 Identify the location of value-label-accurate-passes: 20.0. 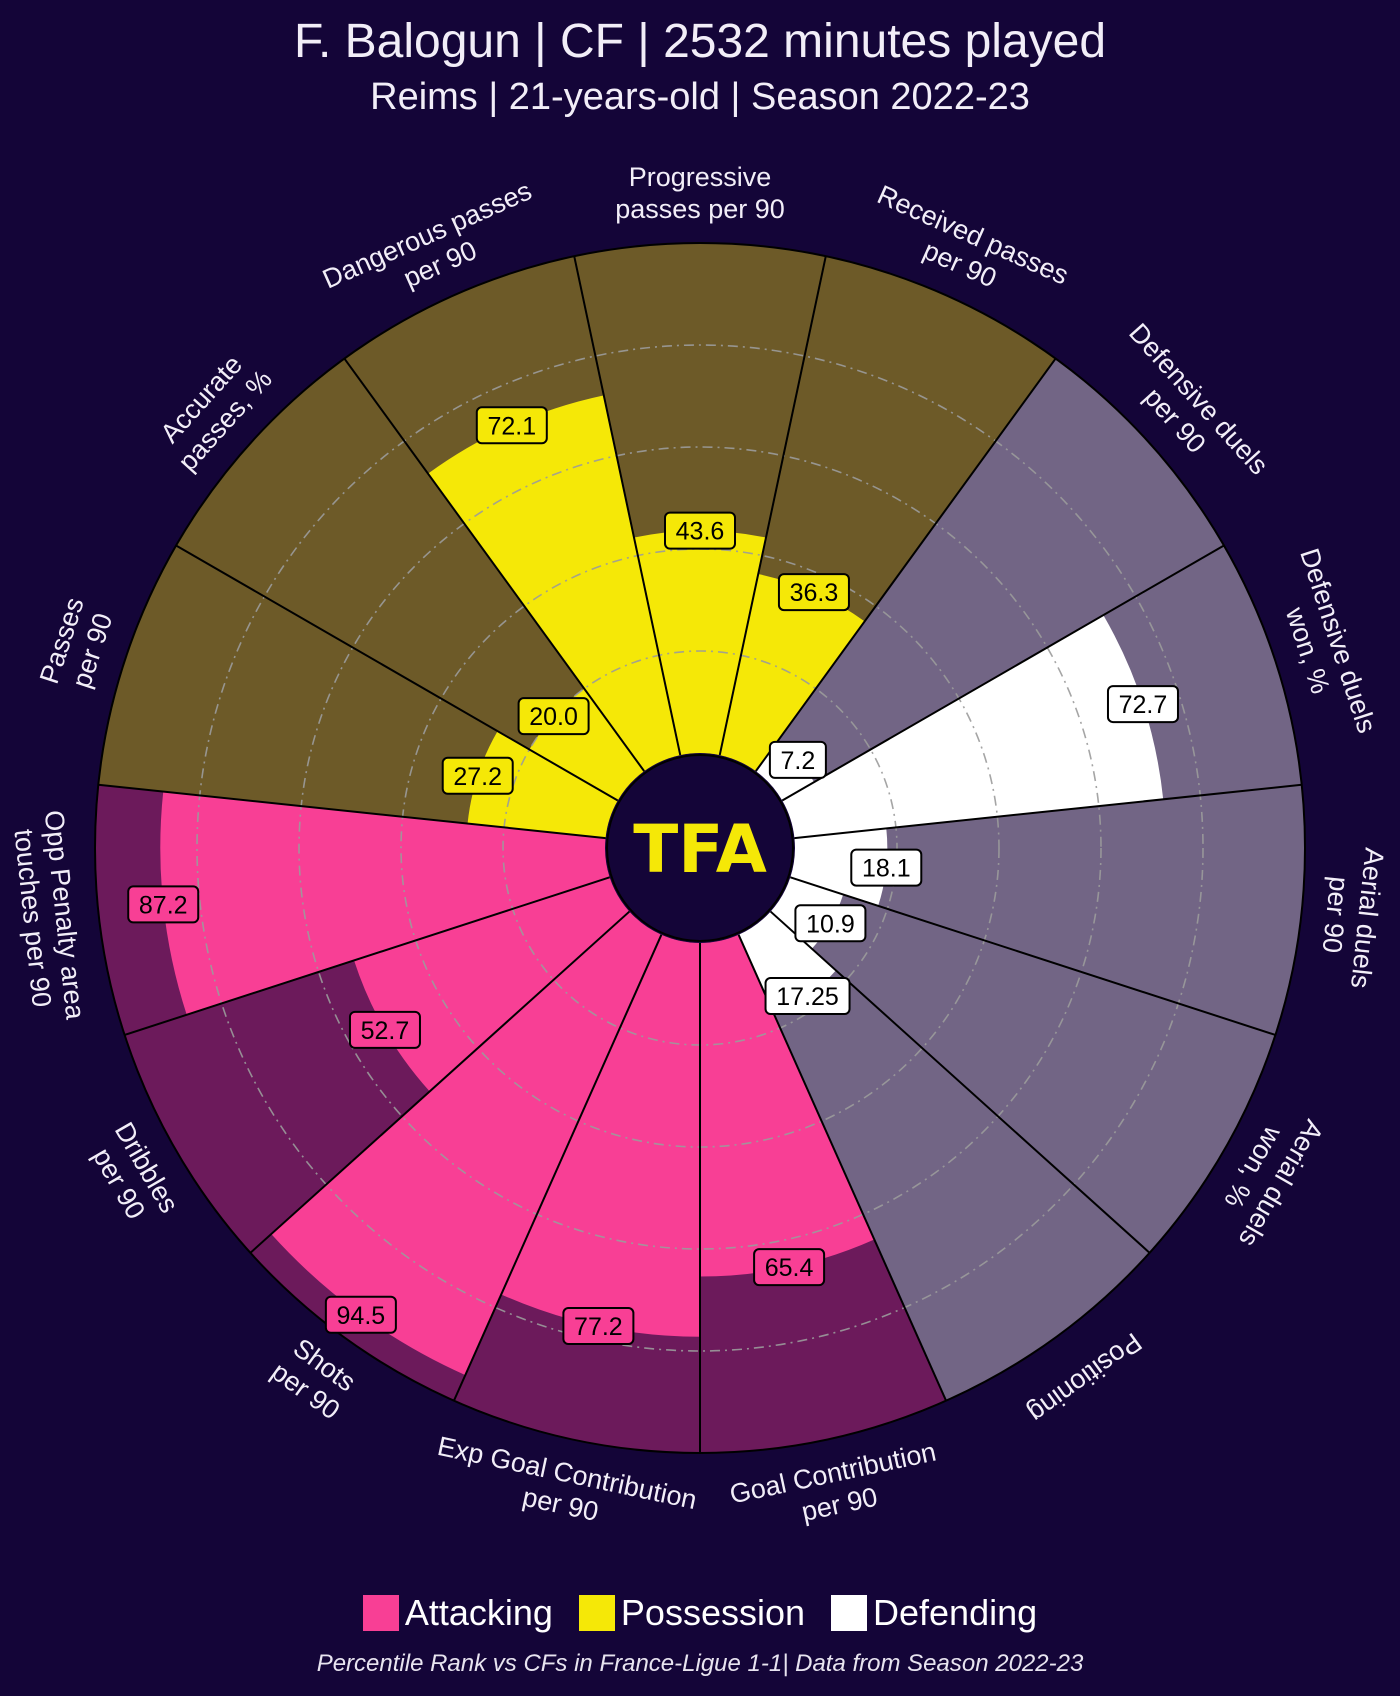
(553, 716).